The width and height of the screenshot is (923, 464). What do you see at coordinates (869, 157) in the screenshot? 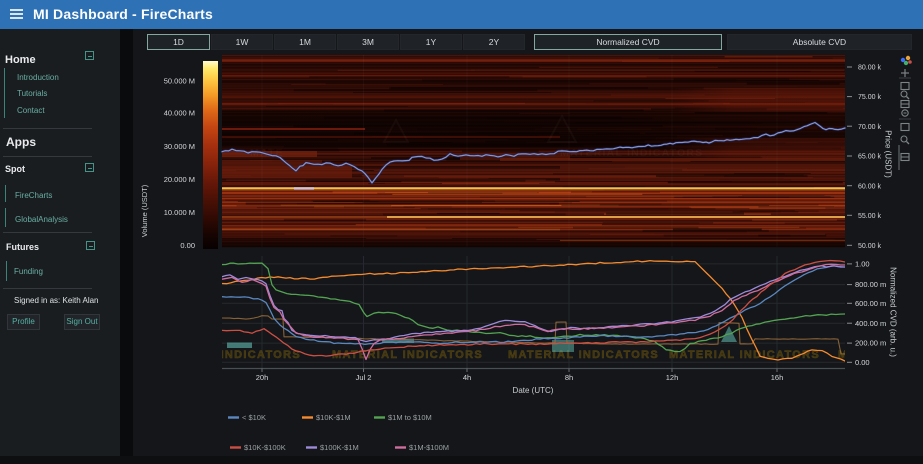
I see `svg-text: 65.00 k` at bounding box center [869, 157].